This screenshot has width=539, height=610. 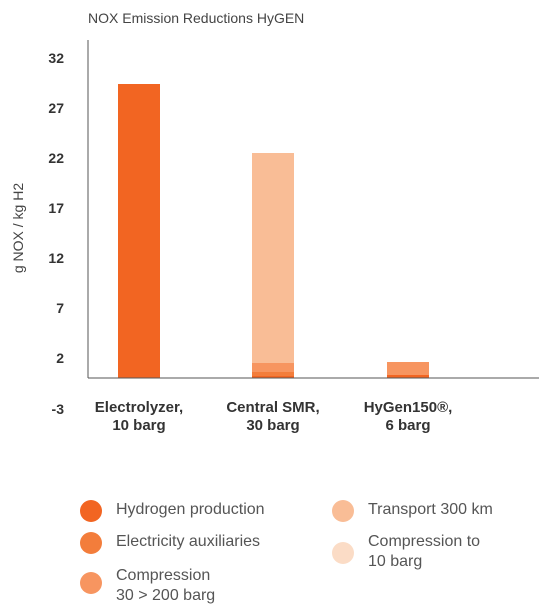 I want to click on y-tick-label: 22, so click(x=56, y=158).